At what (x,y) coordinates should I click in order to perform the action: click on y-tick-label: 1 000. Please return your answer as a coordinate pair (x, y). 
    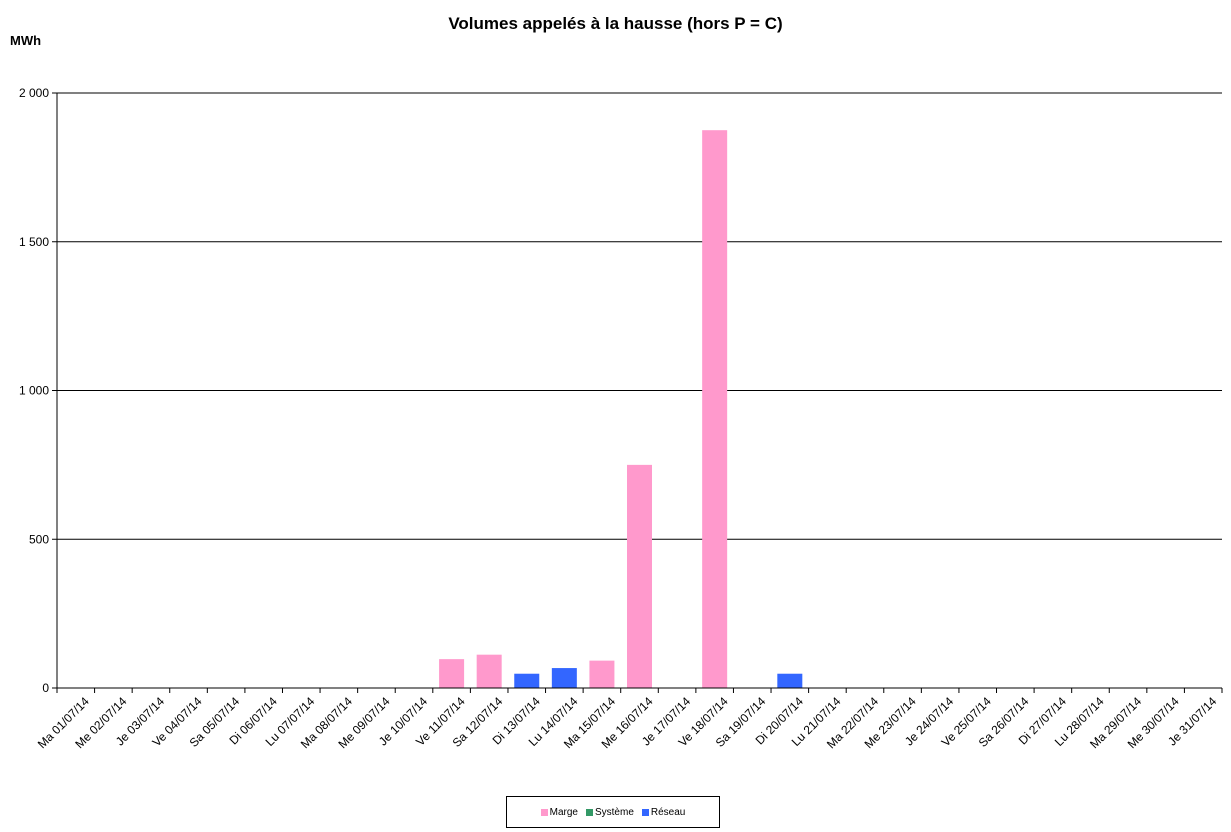
    Looking at the image, I should click on (34, 391).